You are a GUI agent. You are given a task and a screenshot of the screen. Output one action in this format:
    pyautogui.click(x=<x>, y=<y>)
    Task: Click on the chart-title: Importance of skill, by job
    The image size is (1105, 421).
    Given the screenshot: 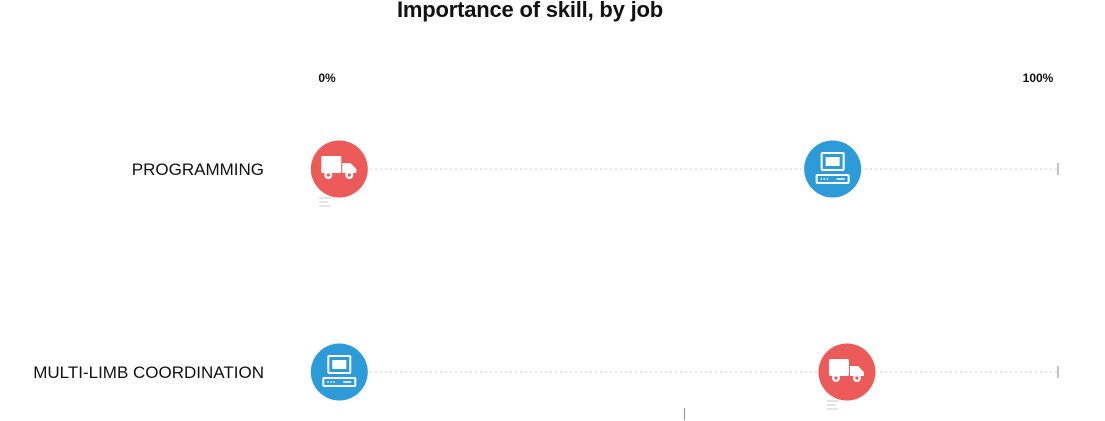 What is the action you would take?
    pyautogui.click(x=530, y=11)
    